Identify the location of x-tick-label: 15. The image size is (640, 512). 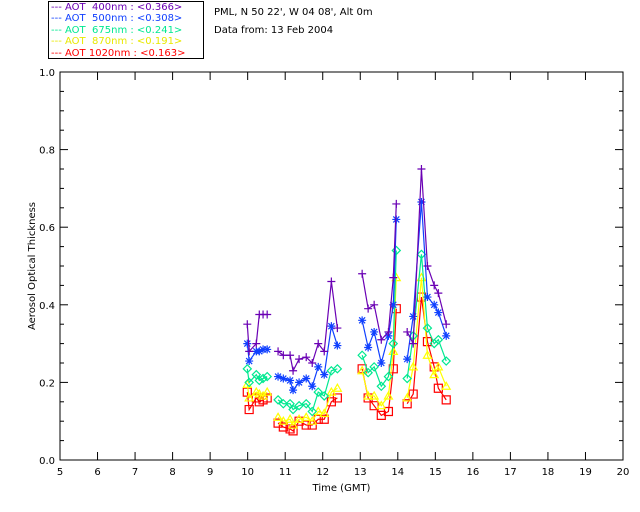
(435, 472).